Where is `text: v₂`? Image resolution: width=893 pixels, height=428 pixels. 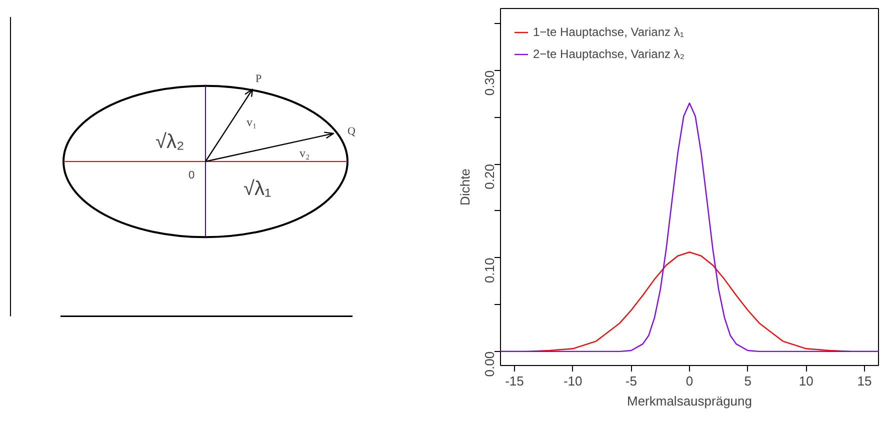
text: v₂ is located at coordinates (305, 153).